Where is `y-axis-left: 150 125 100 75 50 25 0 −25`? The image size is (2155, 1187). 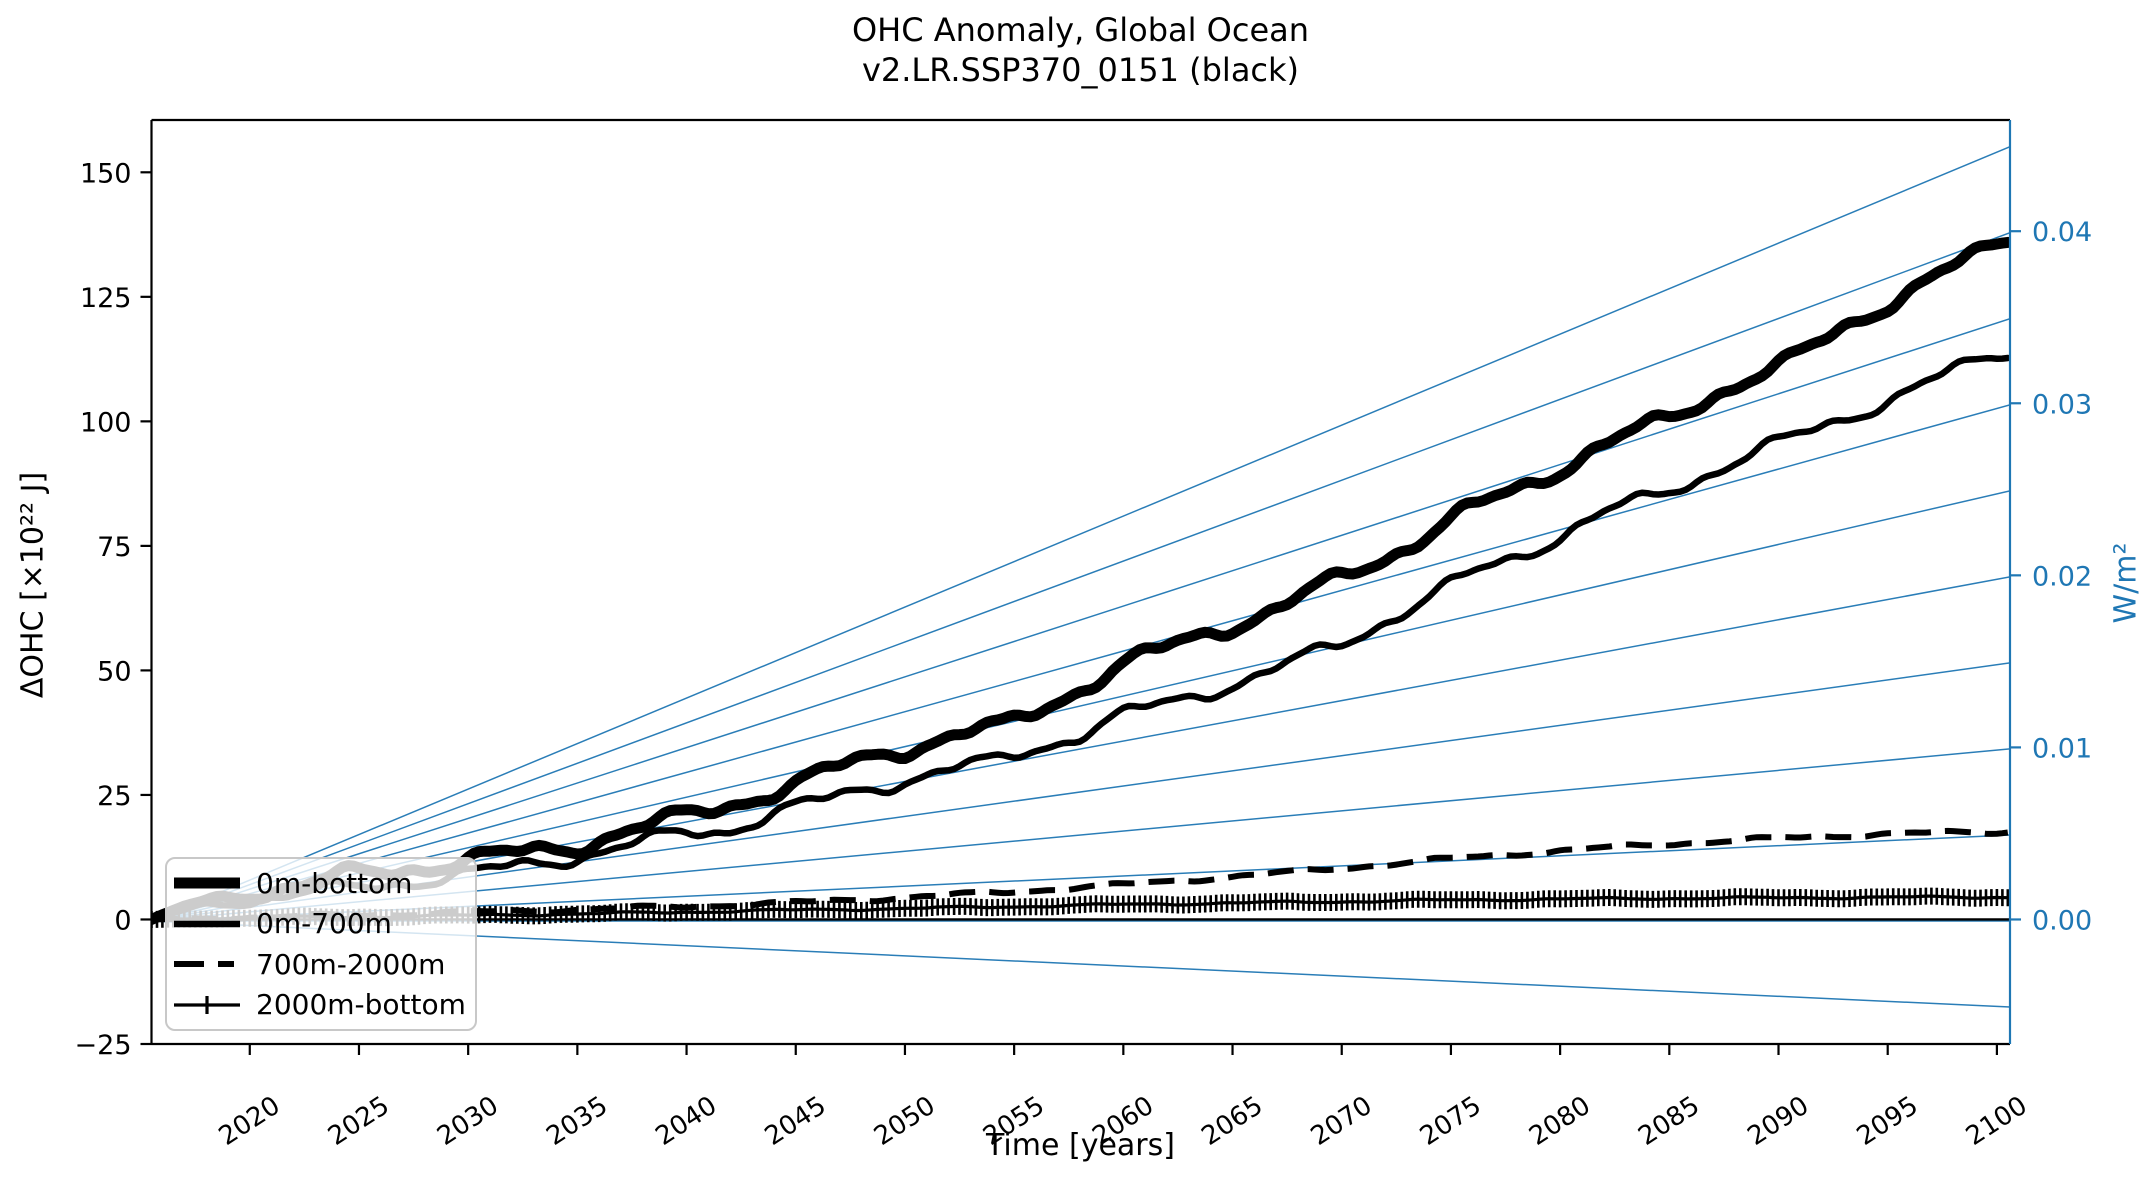 y-axis-left: 150 125 100 75 50 25 0 −25 is located at coordinates (113, 609).